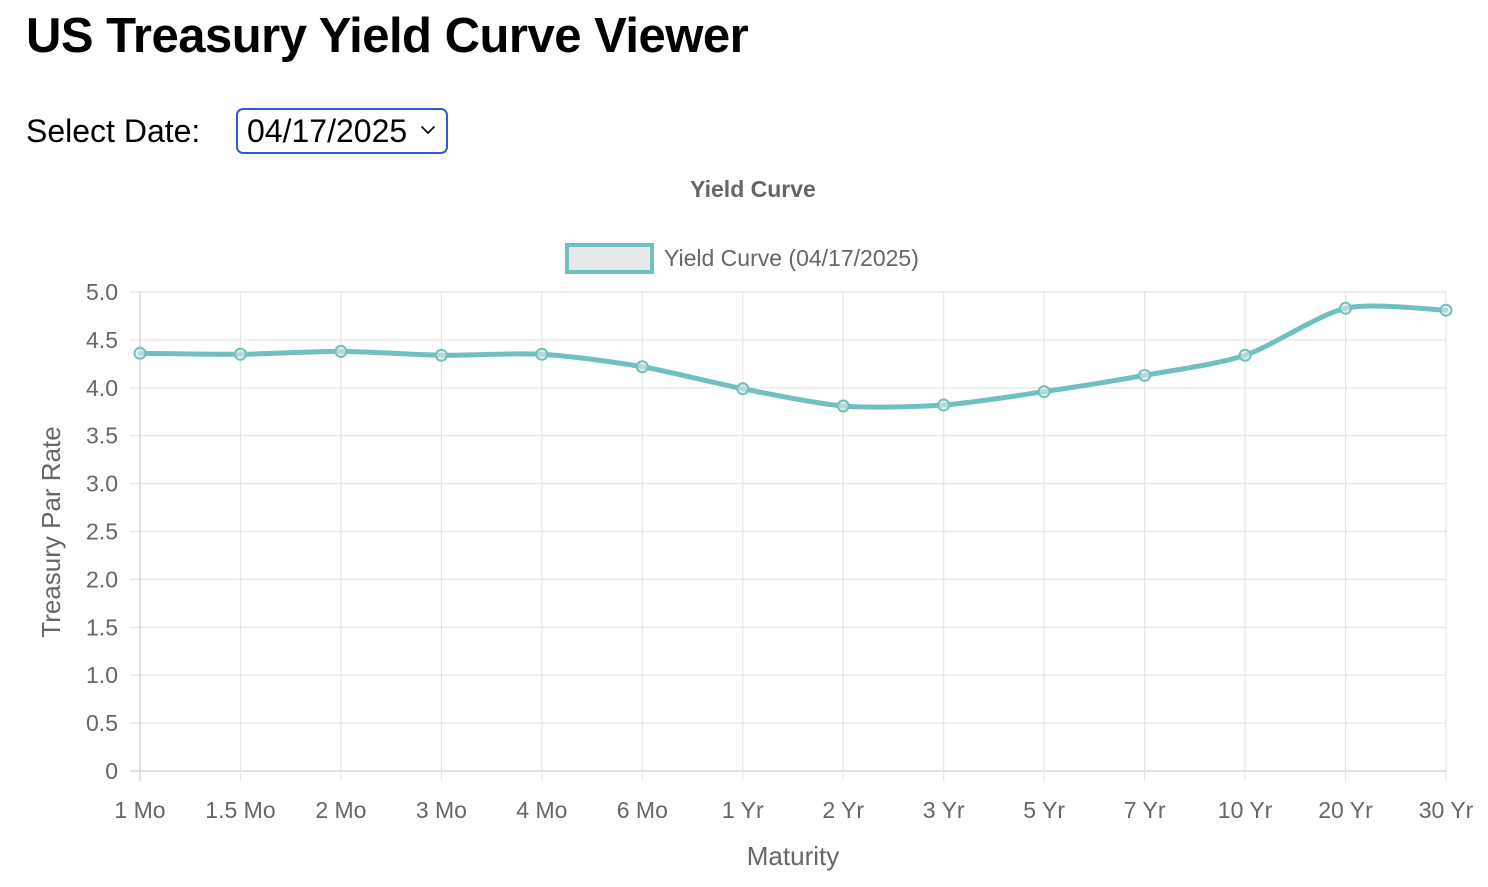 This screenshot has width=1488, height=887. I want to click on y-tick-label: 3.0, so click(102, 484).